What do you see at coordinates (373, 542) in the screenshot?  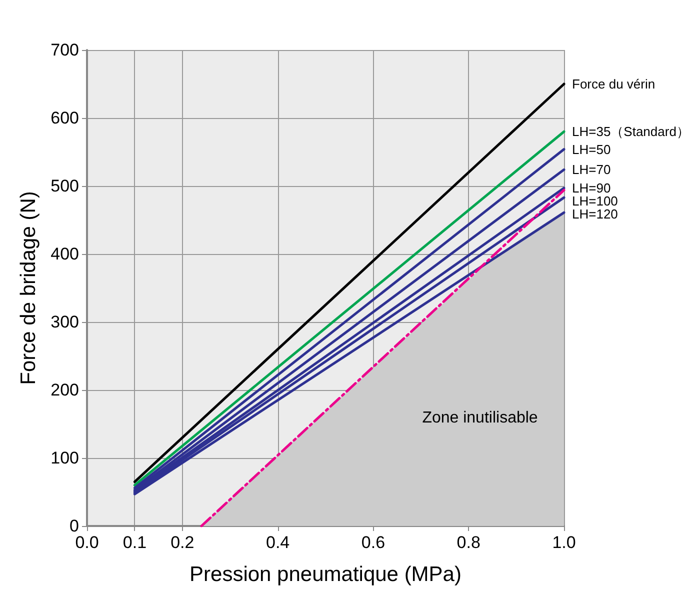 I see `x-tick-label: 0.6` at bounding box center [373, 542].